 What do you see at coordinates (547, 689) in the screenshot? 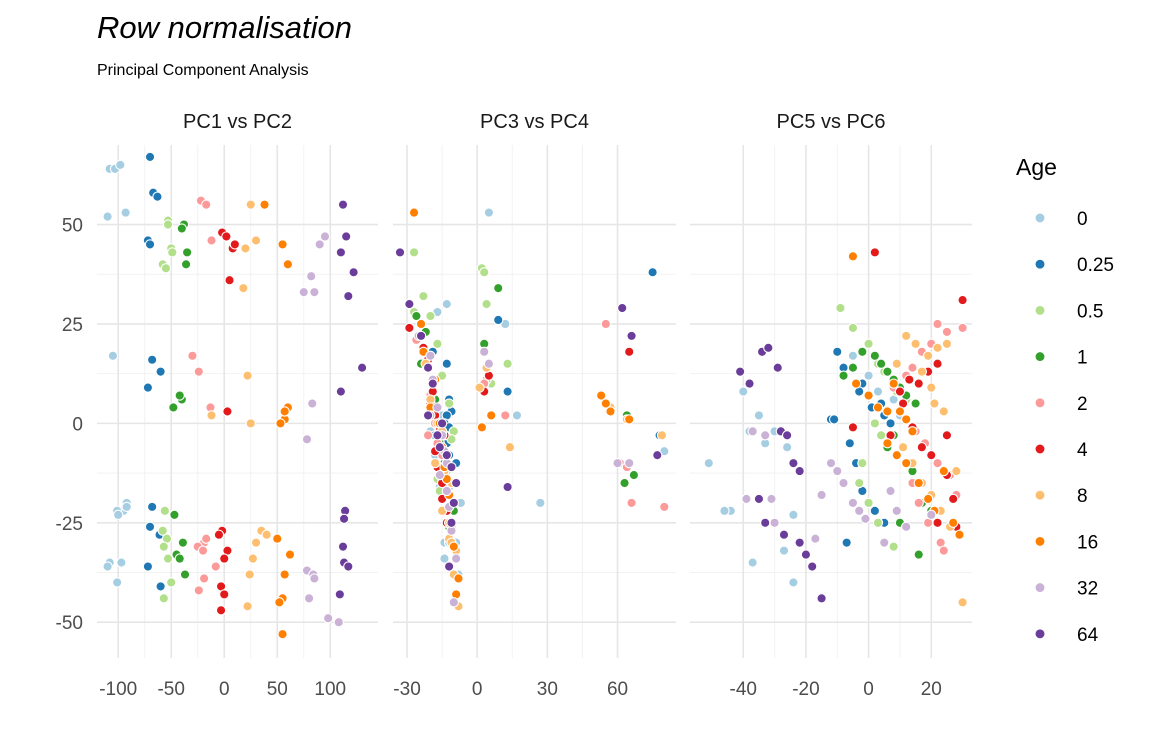
I see `x-tick-label: 30` at bounding box center [547, 689].